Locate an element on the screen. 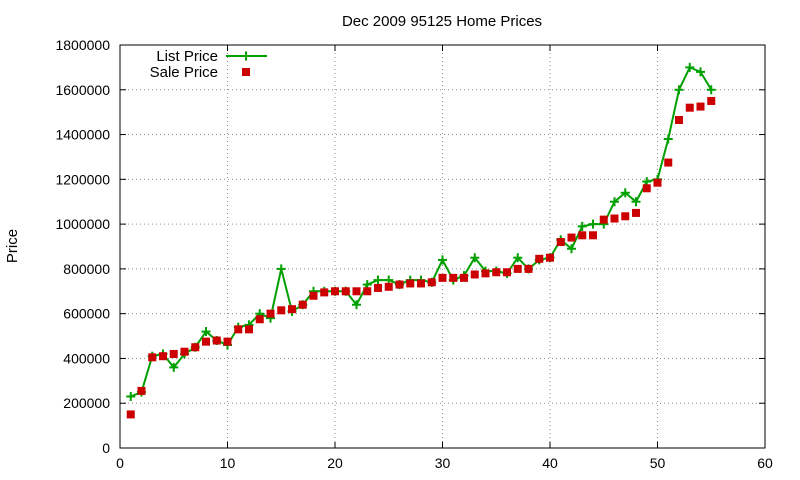  chart-title: Dec 2009 95125 Home Prices is located at coordinates (442, 21).